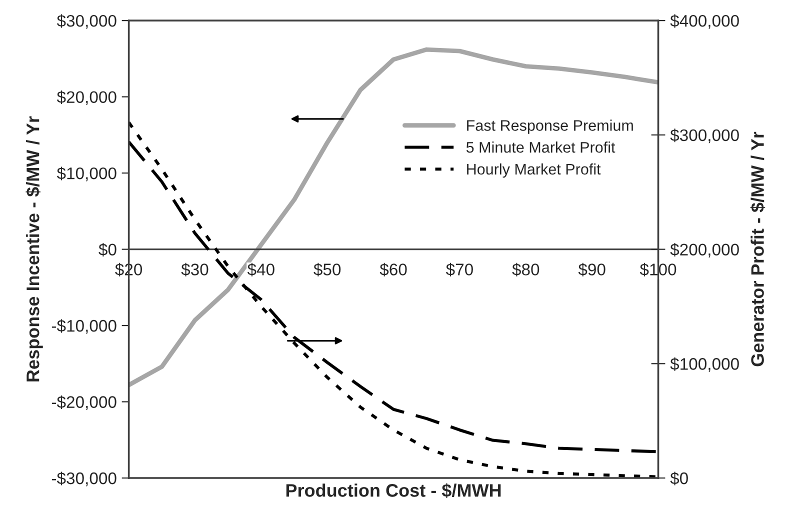 The height and width of the screenshot is (514, 795). What do you see at coordinates (260, 269) in the screenshot?
I see `x-tick-label: $40` at bounding box center [260, 269].